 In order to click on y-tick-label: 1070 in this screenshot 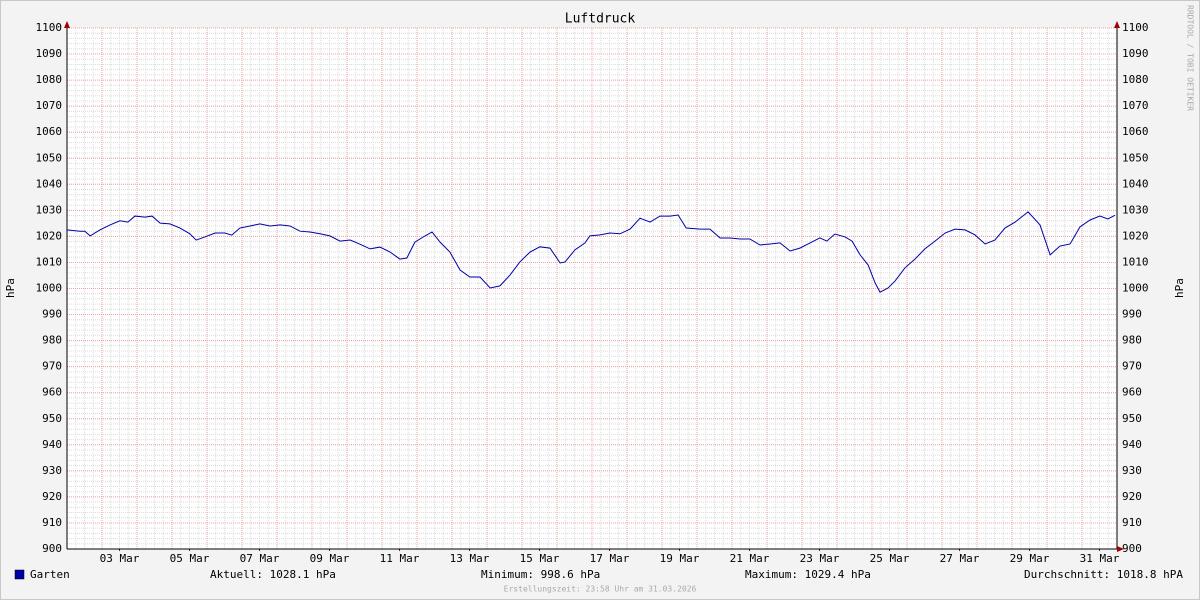, I will do `click(49, 105)`.